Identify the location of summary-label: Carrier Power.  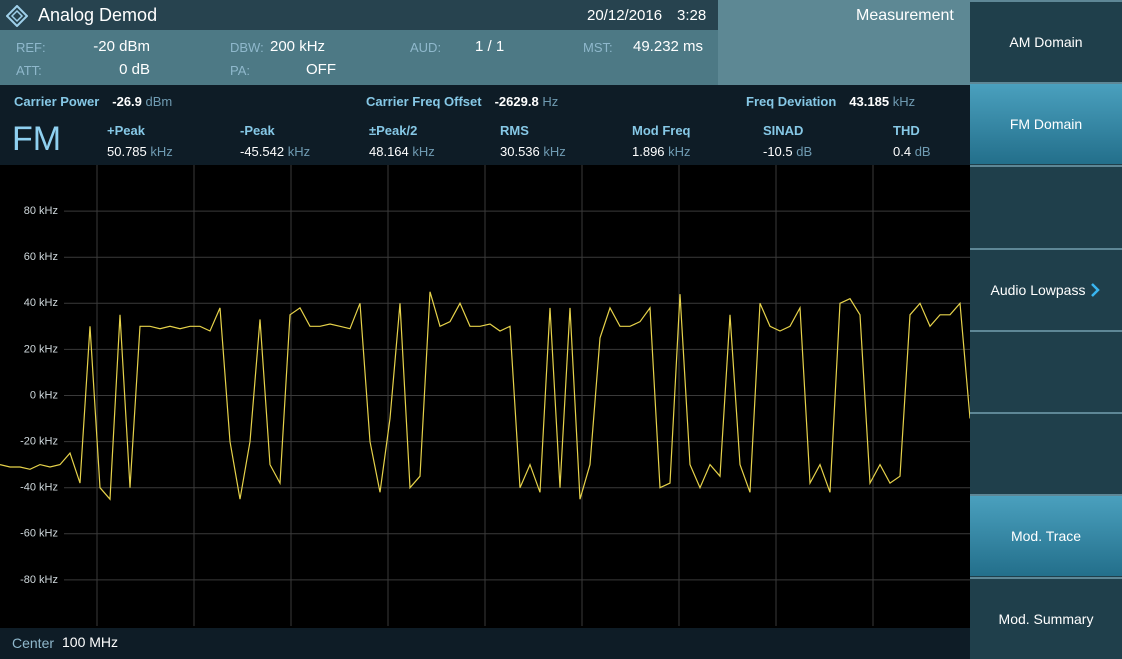
(57, 101).